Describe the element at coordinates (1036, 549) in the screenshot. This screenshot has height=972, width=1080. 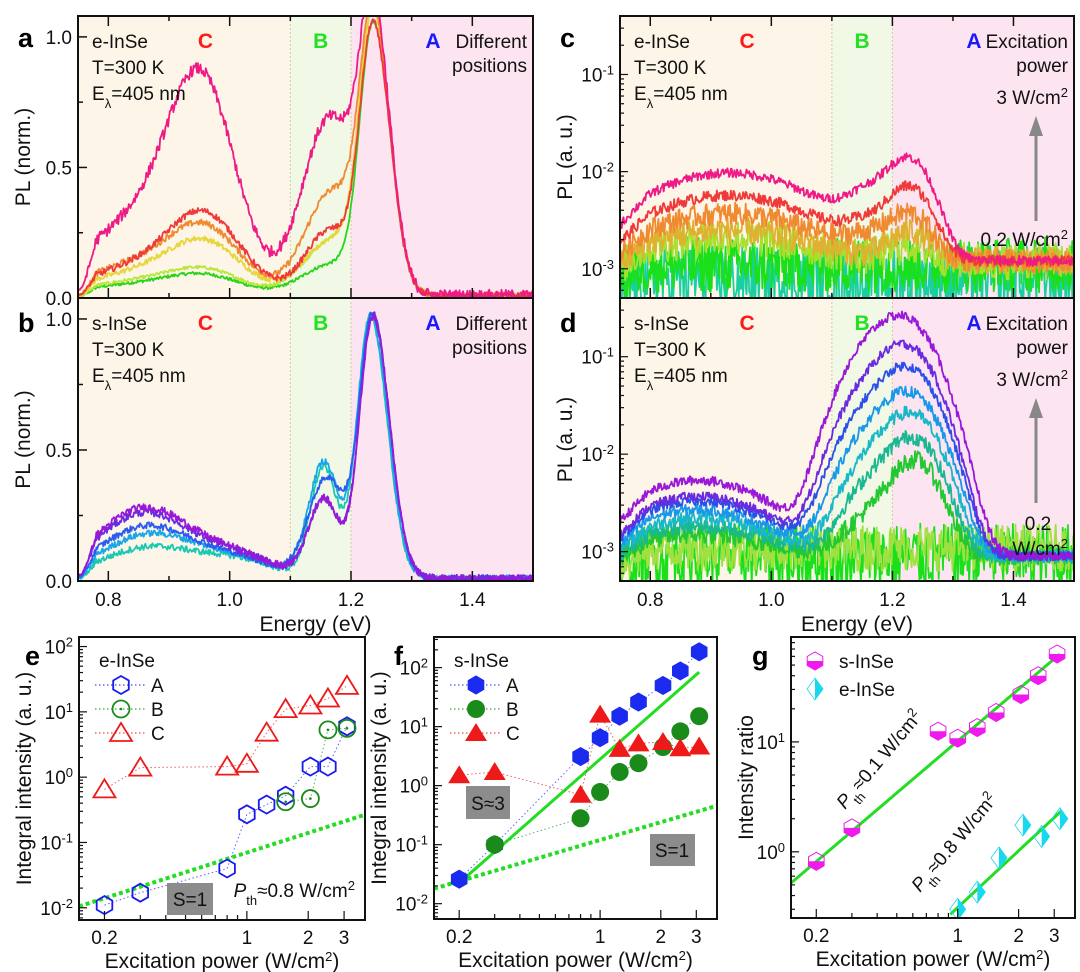
I see `low-power-unit-n: W/cm` at that location.